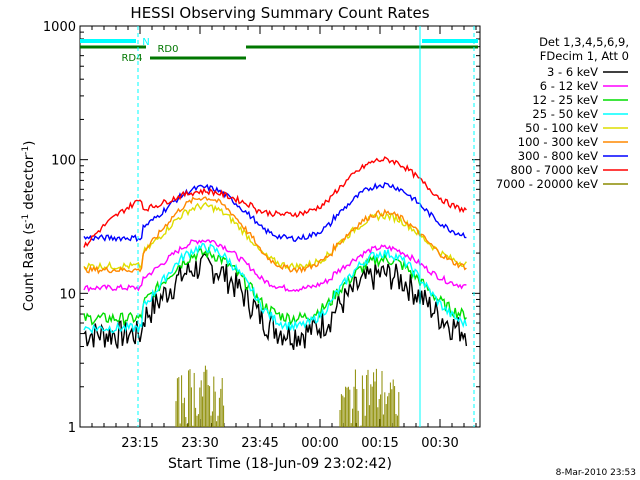 Image resolution: width=640 pixels, height=480 pixels. Describe the element at coordinates (572, 72) in the screenshot. I see `legend-label: 3 - 6 keV` at that location.